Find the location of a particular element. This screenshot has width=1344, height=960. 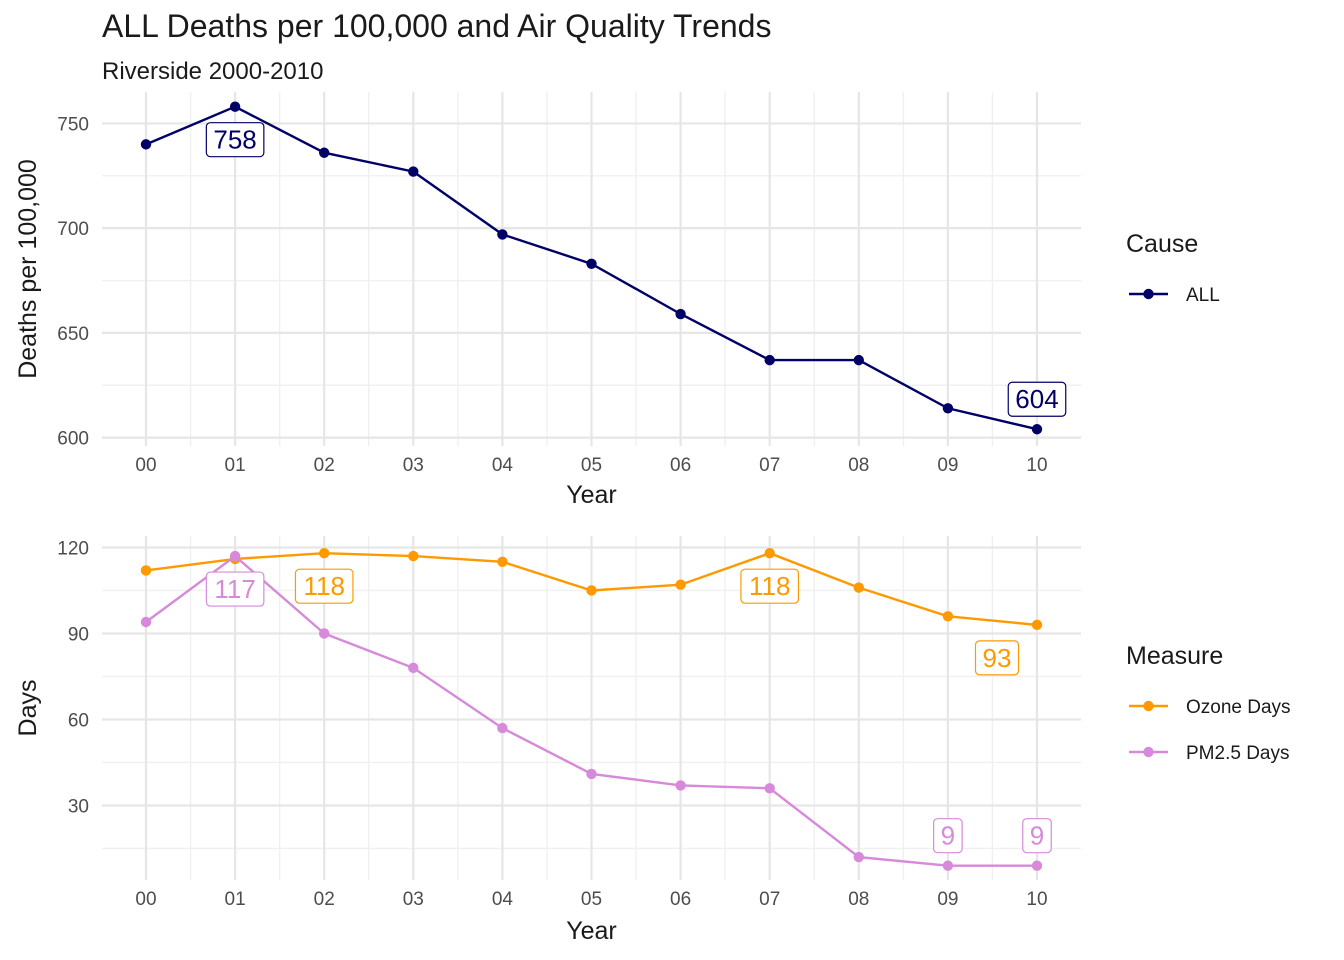

y-tick-label: 650 is located at coordinates (73, 334).